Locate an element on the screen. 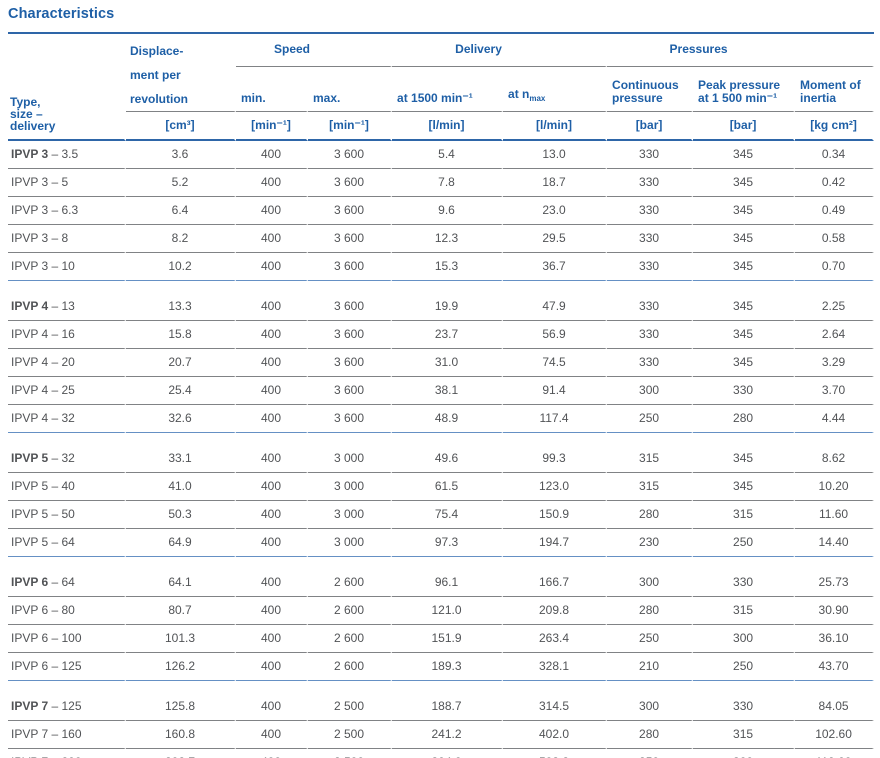  row-value: 99.3 is located at coordinates (555, 453).